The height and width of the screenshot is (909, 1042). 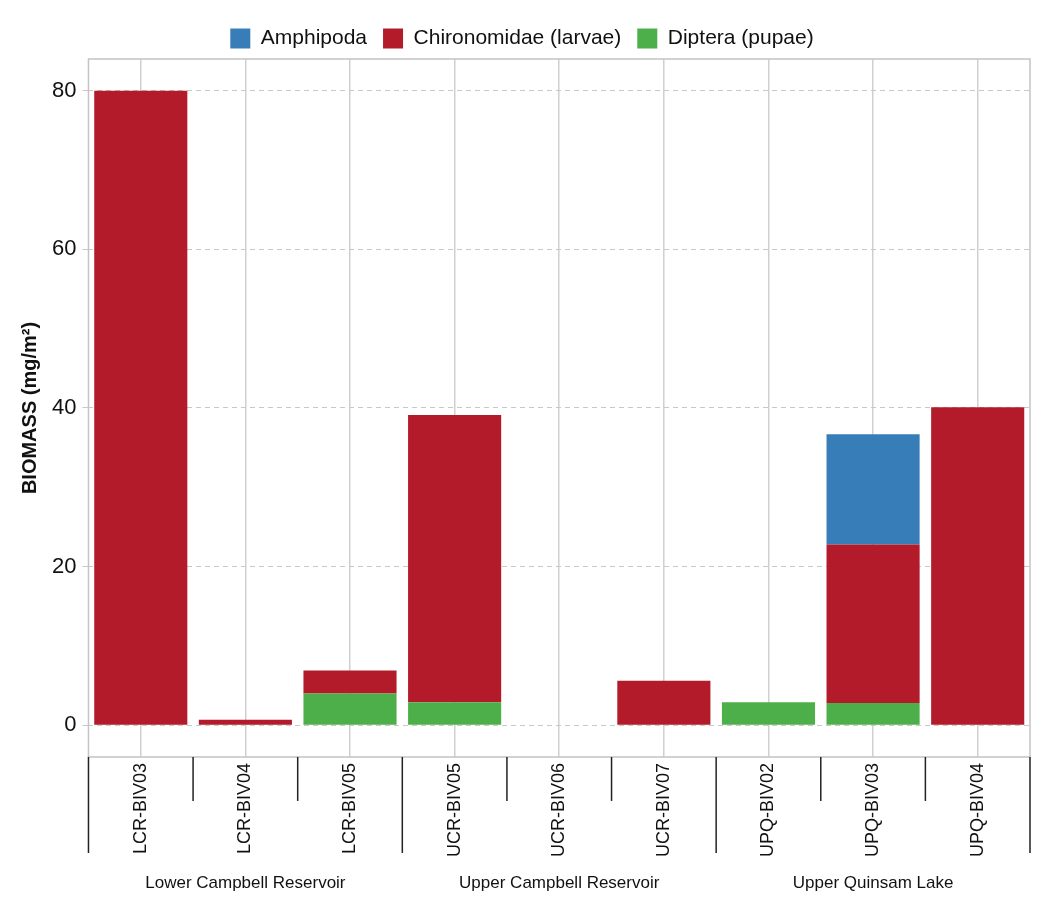 I want to click on x-tick-label: UCR-BIV06, so click(x=558, y=809).